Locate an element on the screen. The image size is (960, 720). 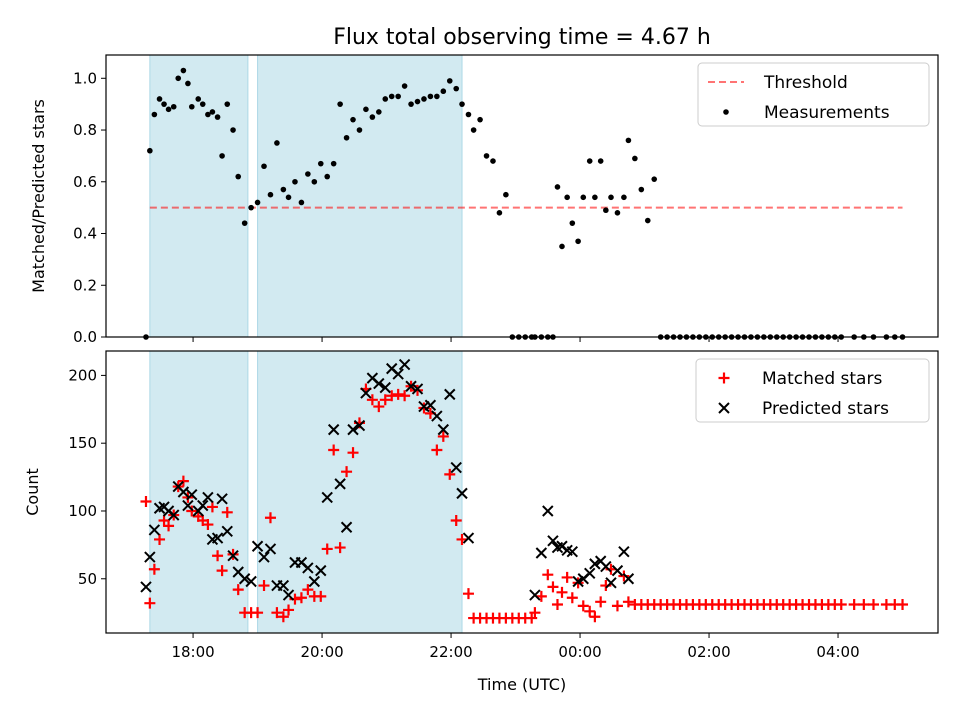
legend-label: Measurements is located at coordinates (827, 113).